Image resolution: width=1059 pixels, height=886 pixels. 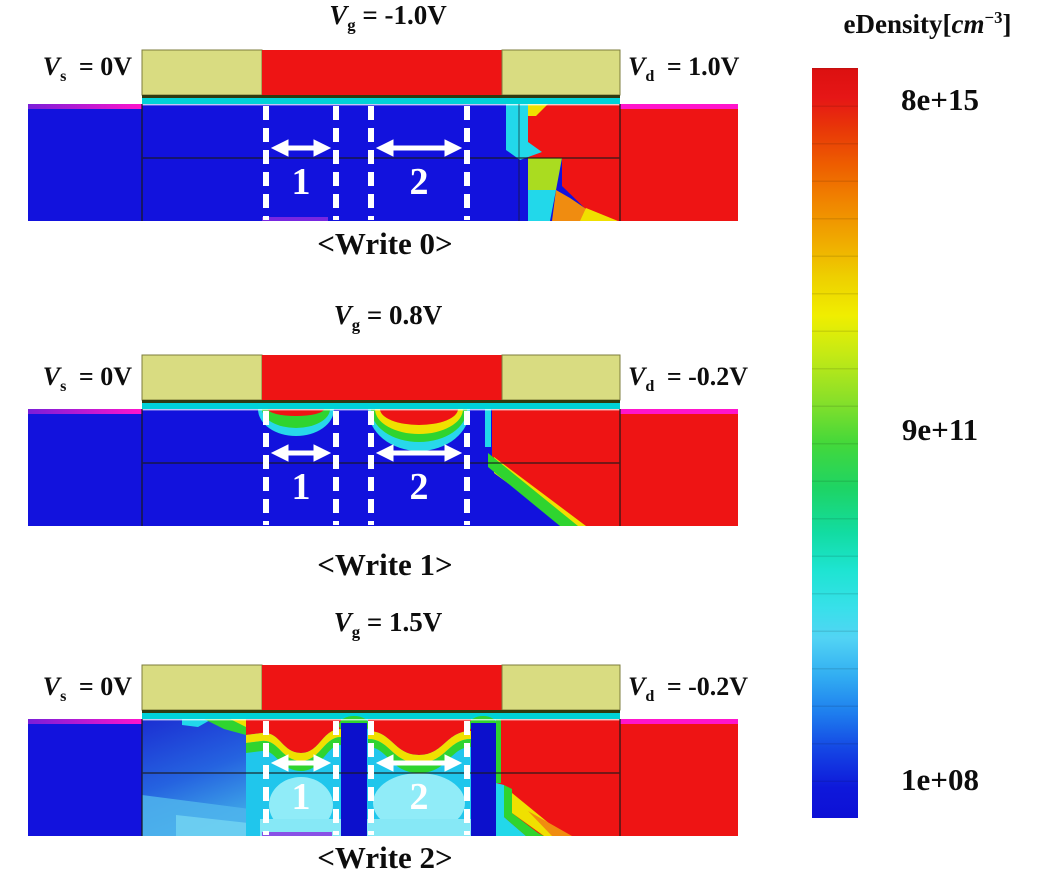 What do you see at coordinates (225, 727) in the screenshot?
I see `transition-green-wedge` at bounding box center [225, 727].